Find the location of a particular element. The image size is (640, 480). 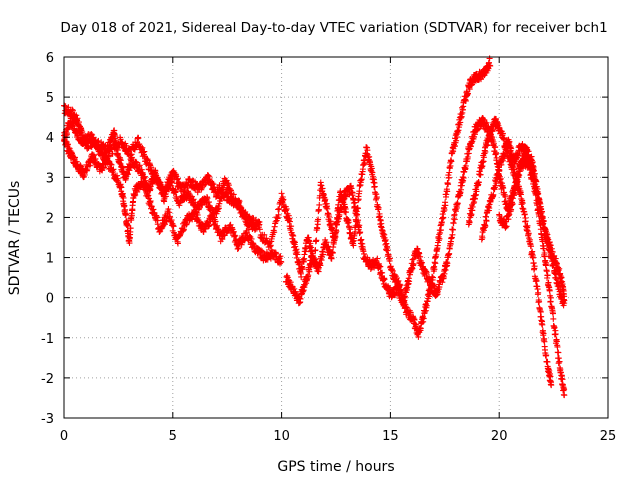

series-satellite-track-C is located at coordinates (173, 191).